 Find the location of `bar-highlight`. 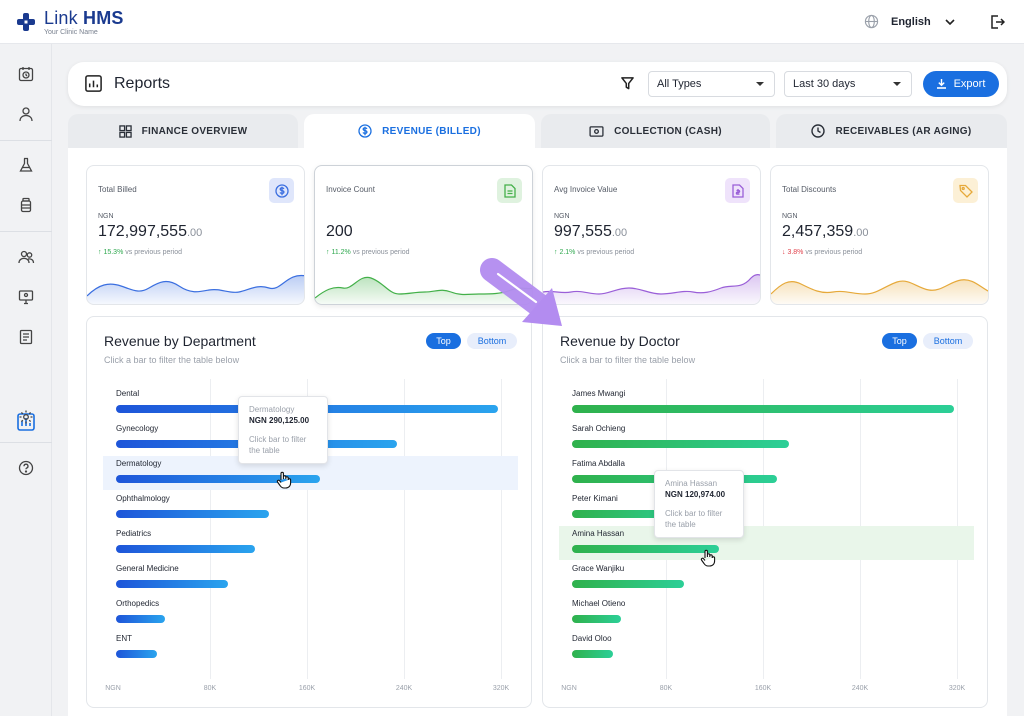

bar-highlight is located at coordinates (766, 543).